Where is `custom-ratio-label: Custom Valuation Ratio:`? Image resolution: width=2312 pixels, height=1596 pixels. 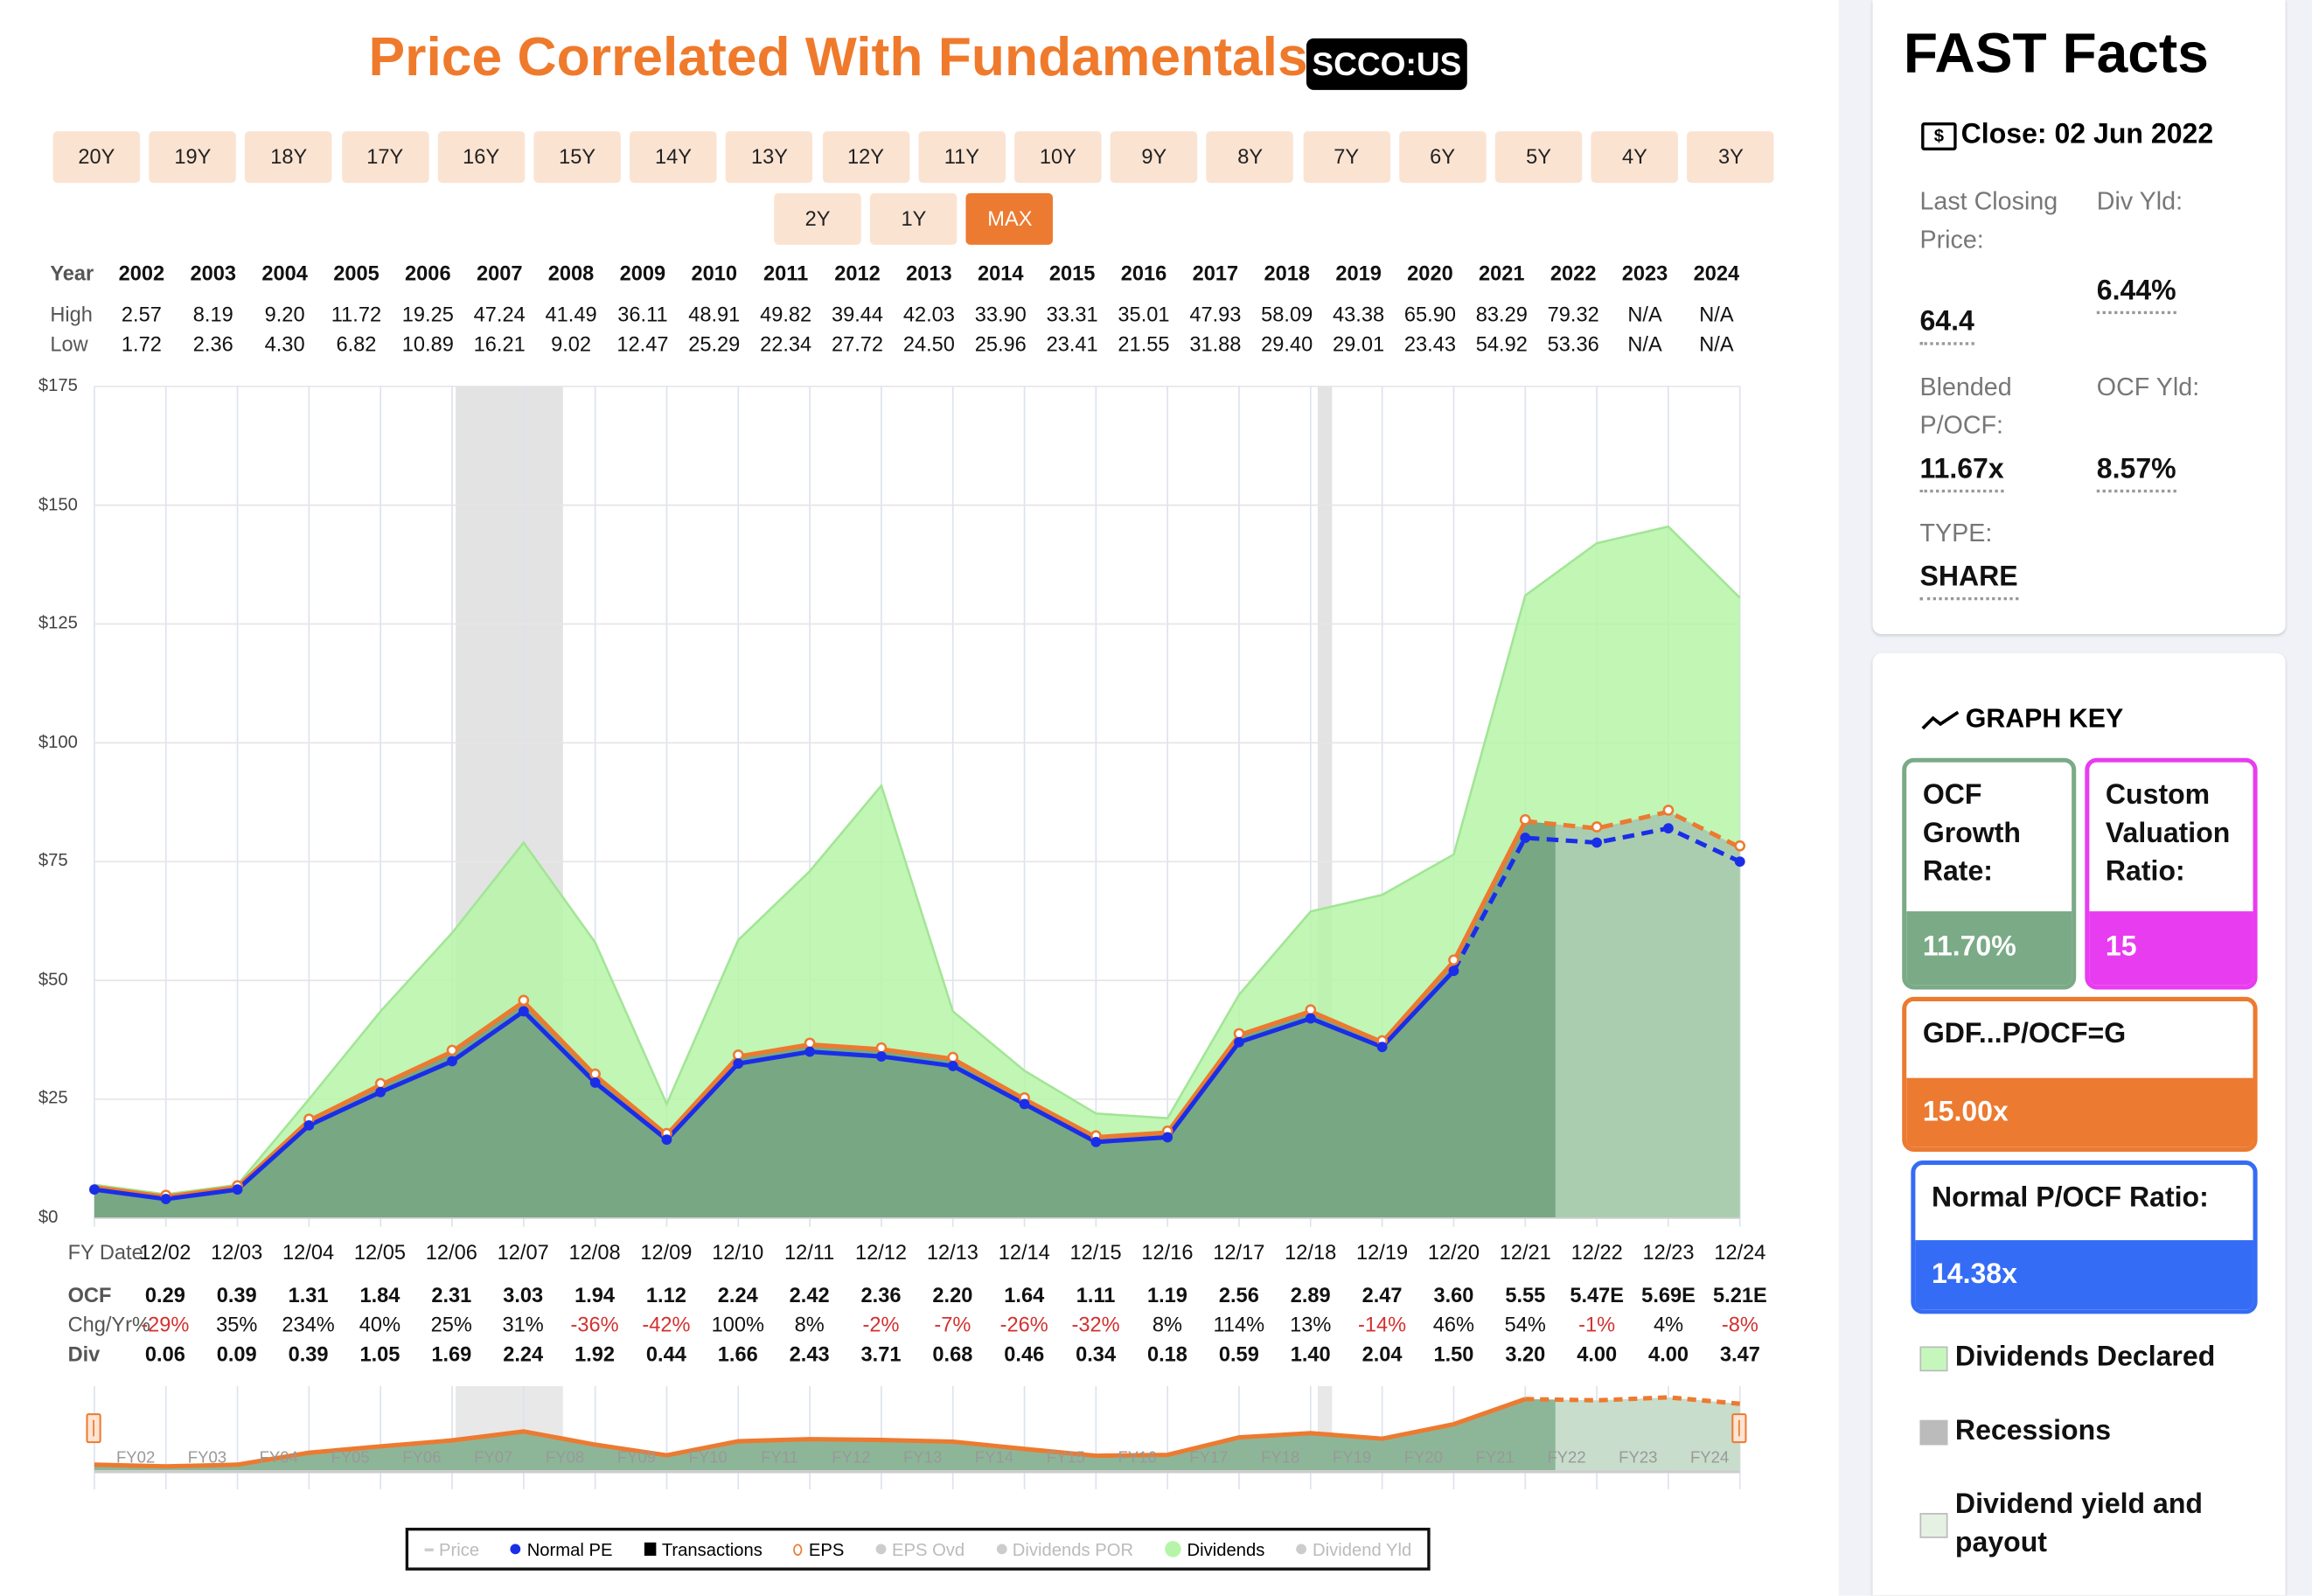
custom-ratio-label: Custom Valuation Ratio: is located at coordinates (2171, 837).